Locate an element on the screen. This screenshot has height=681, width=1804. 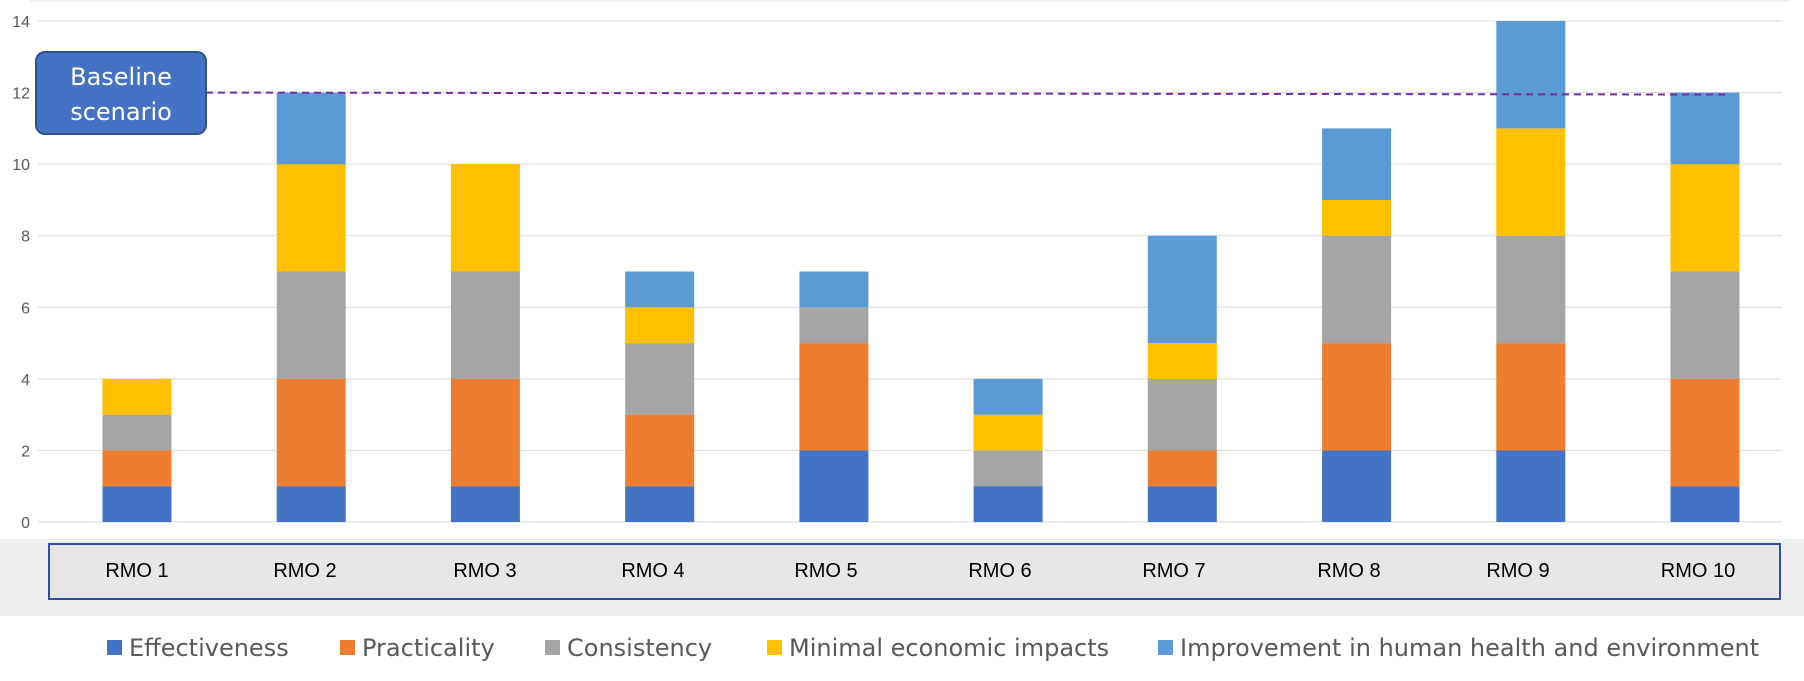
category-label: RMO 9 is located at coordinates (1517, 571).